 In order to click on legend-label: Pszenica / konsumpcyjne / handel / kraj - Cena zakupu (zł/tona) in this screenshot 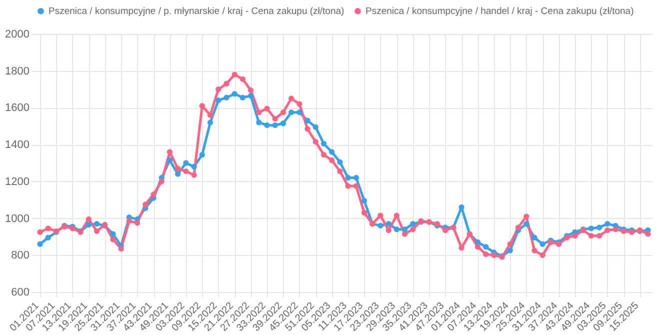, I will do `click(500, 12)`.